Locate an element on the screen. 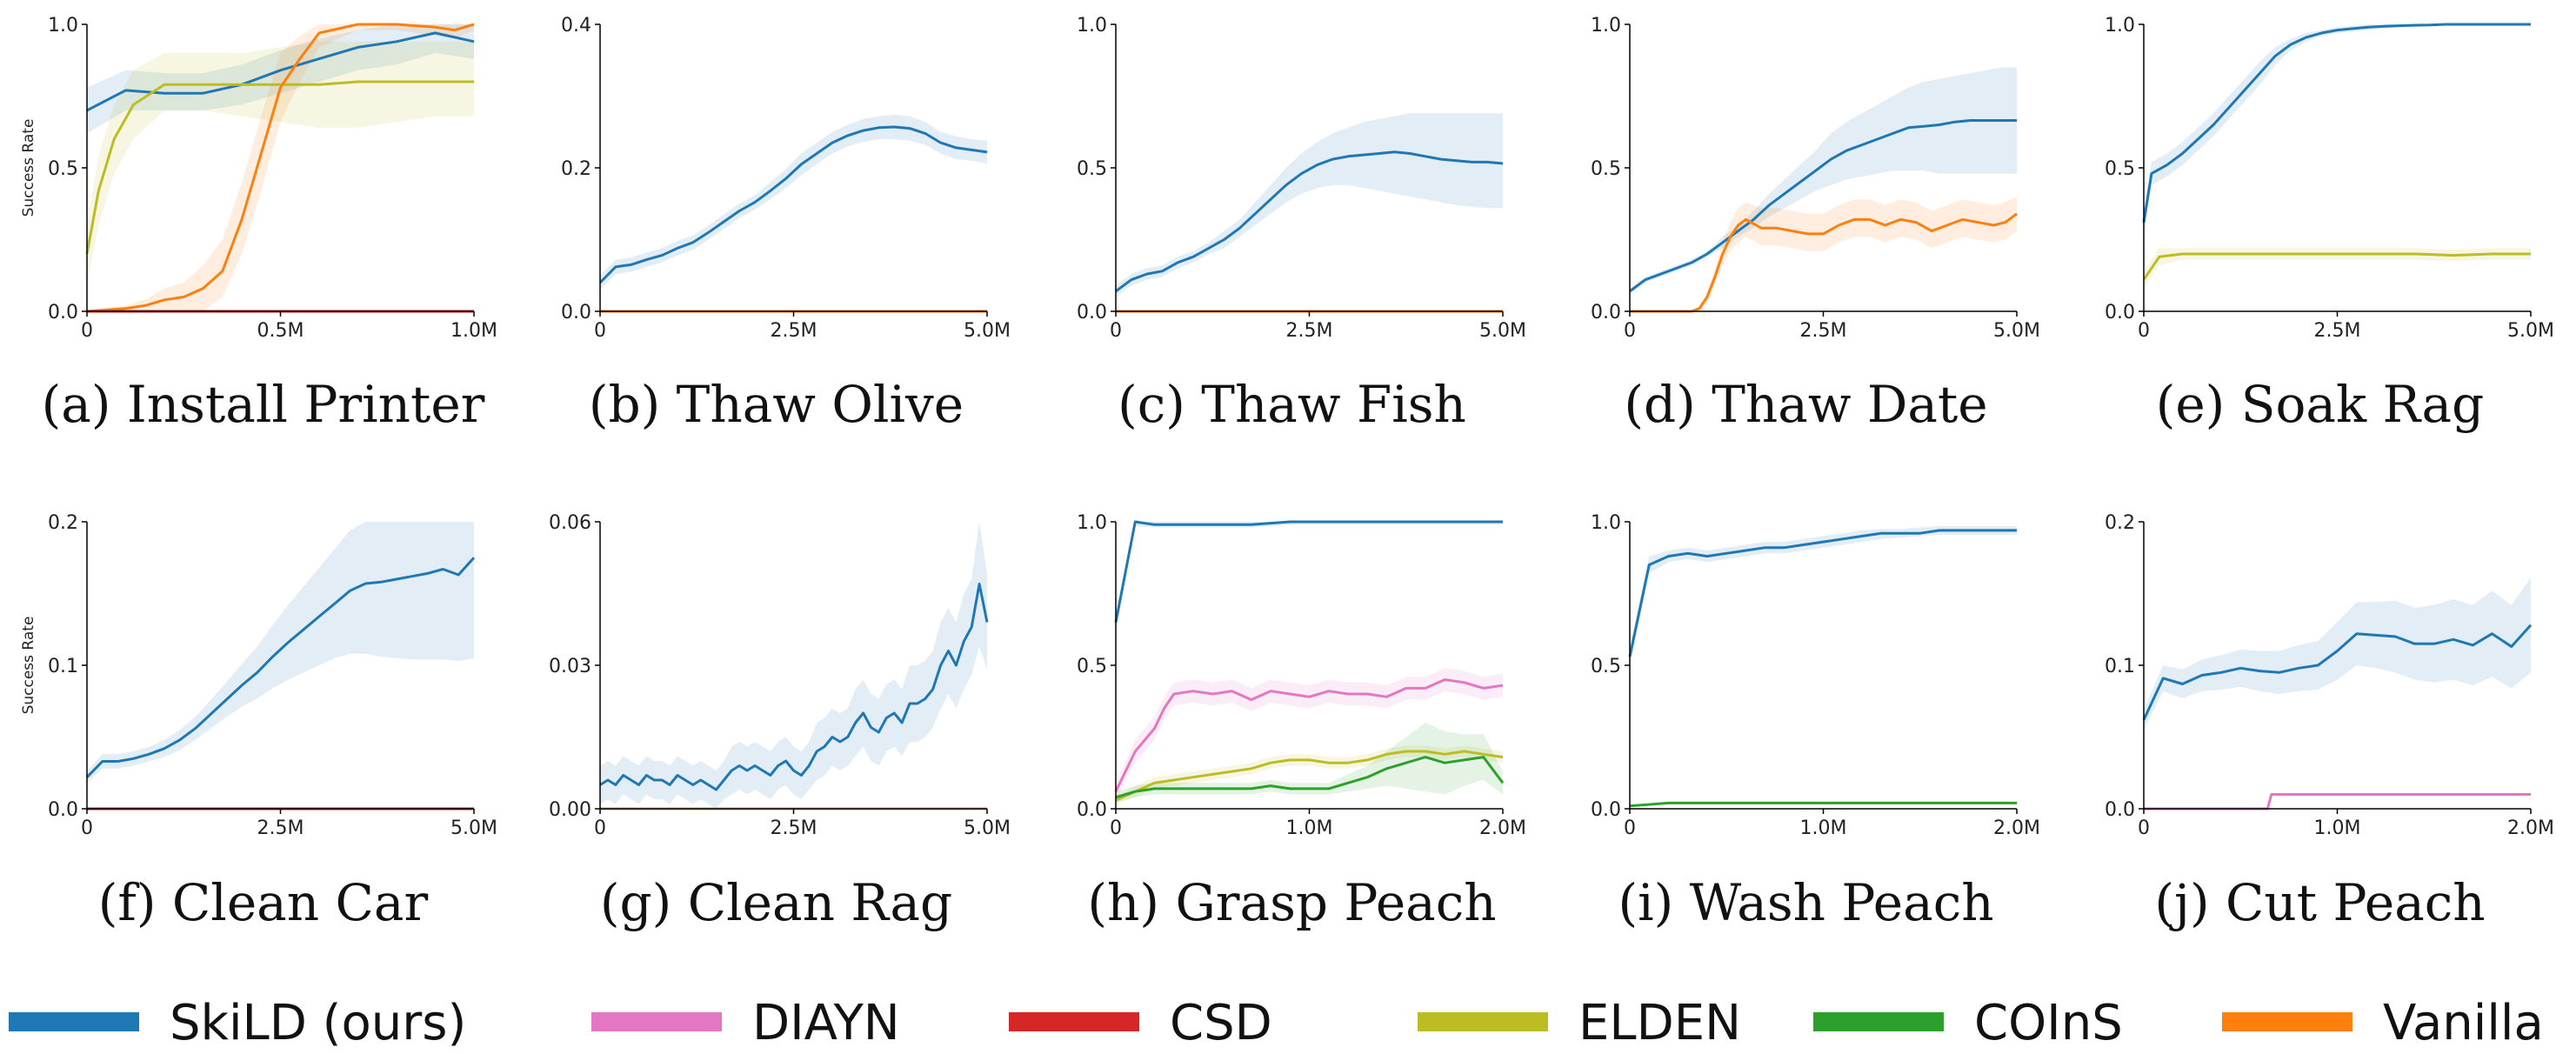 The width and height of the screenshot is (2576, 1054). legend-label: DIAYN is located at coordinates (826, 1023).